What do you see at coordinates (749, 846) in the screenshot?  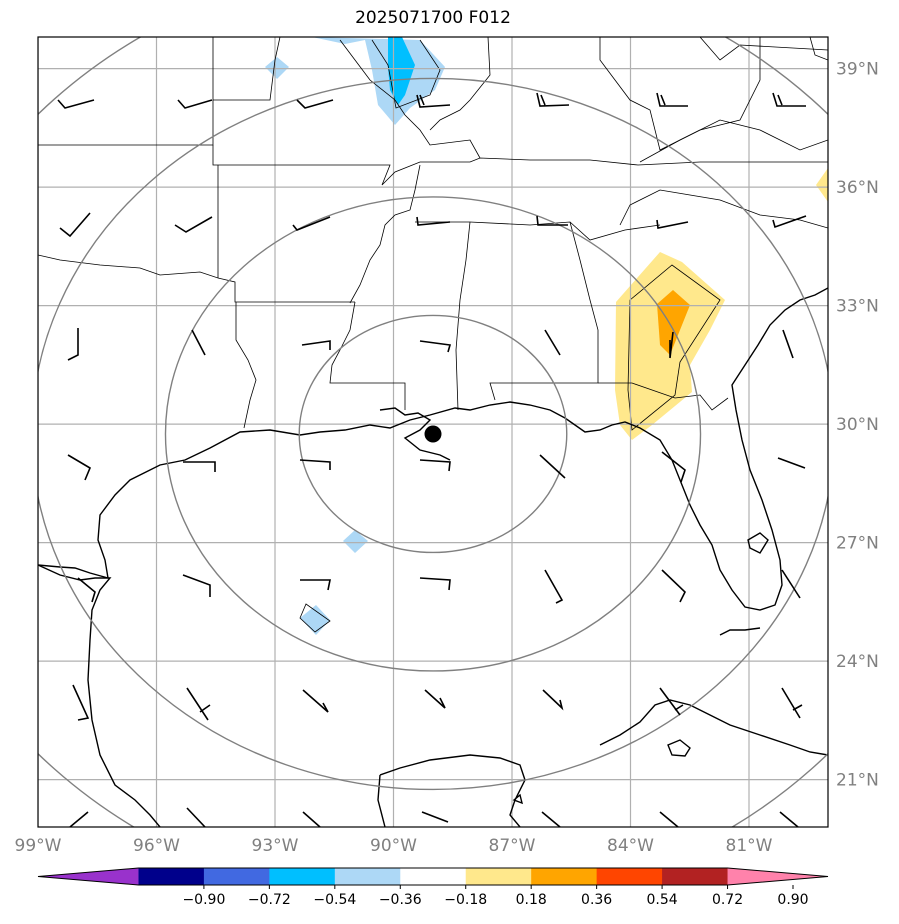 I see `lon-tick-label: 81°W` at bounding box center [749, 846].